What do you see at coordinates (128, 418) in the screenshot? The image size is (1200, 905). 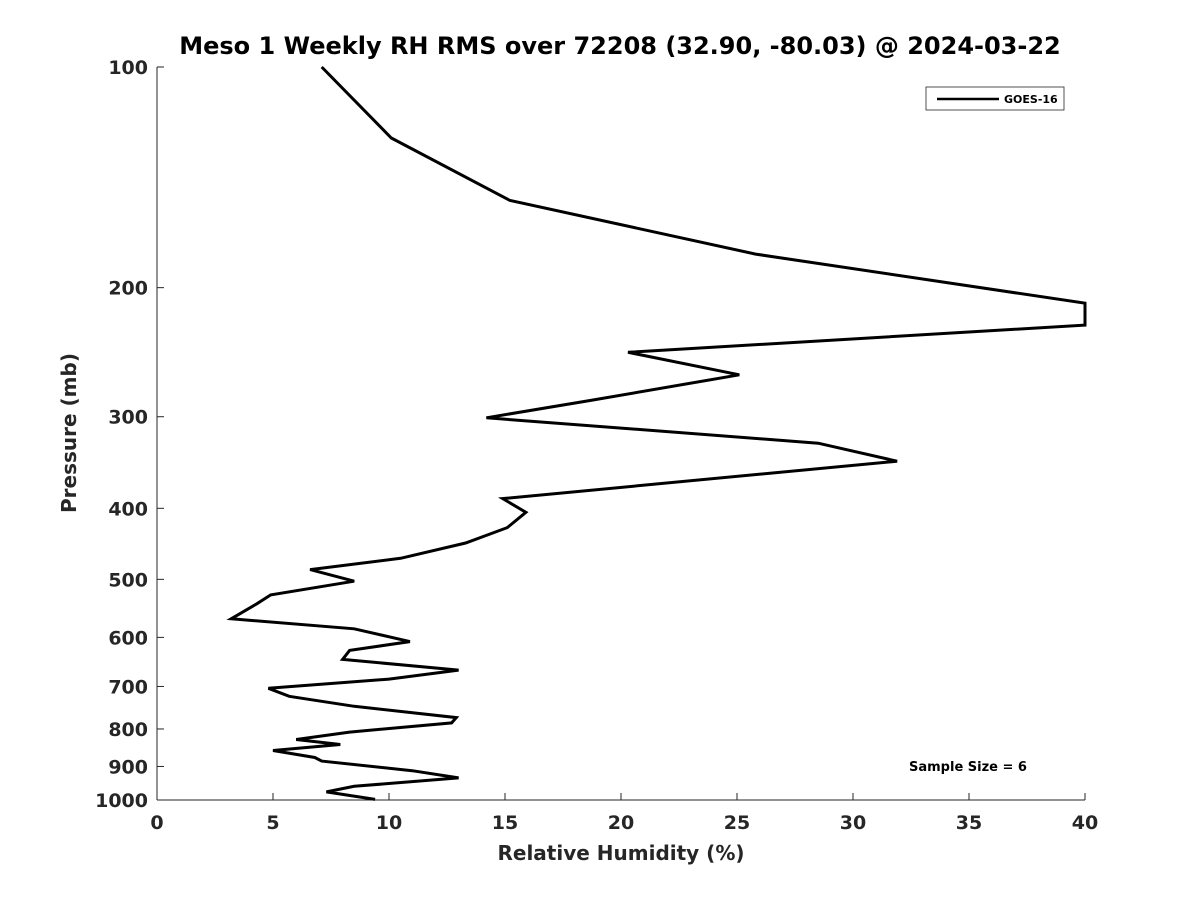 I see `y-tick-label-300: 300` at bounding box center [128, 418].